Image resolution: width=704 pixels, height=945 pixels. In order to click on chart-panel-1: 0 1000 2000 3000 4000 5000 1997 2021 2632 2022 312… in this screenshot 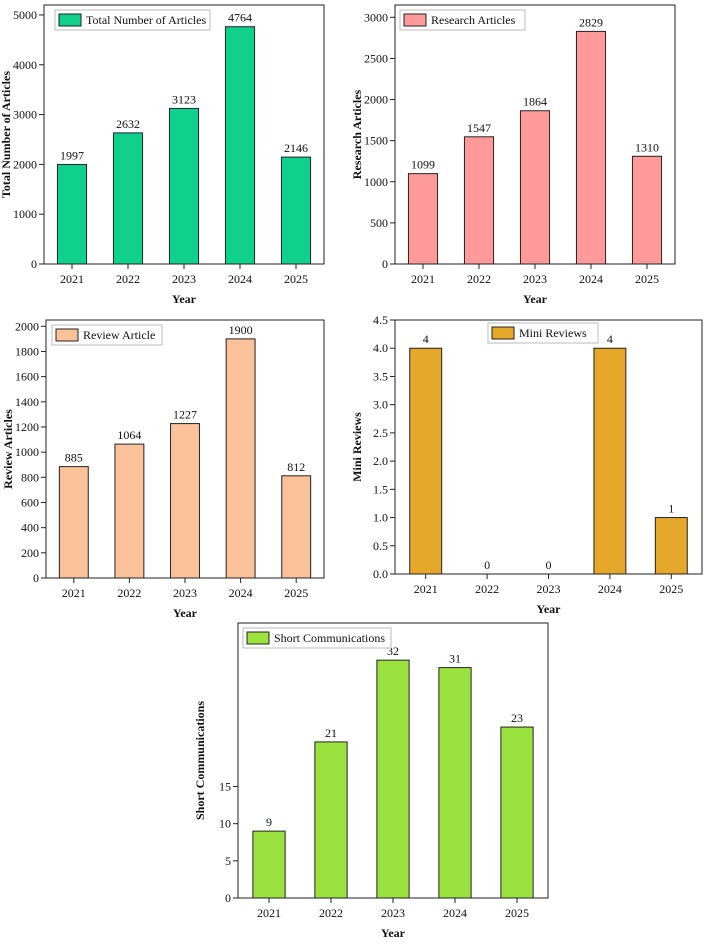, I will do `click(162, 155)`.